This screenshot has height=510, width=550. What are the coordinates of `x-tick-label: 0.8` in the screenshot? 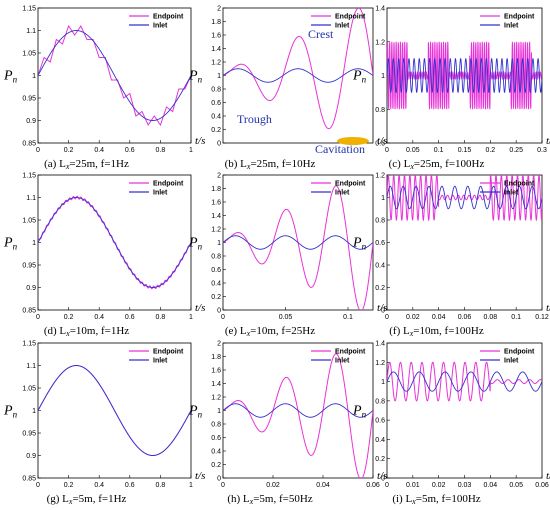 It's located at (161, 150).